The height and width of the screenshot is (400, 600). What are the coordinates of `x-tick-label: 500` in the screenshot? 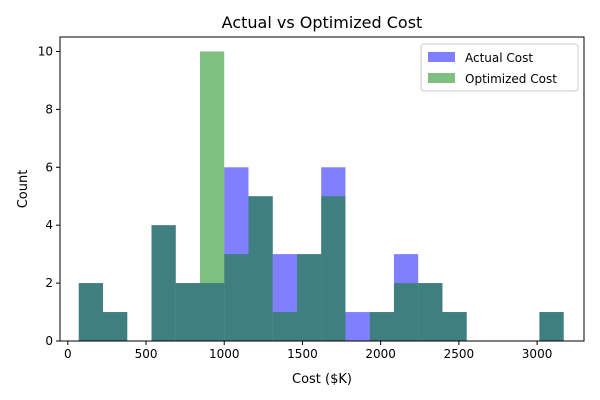 It's located at (146, 354).